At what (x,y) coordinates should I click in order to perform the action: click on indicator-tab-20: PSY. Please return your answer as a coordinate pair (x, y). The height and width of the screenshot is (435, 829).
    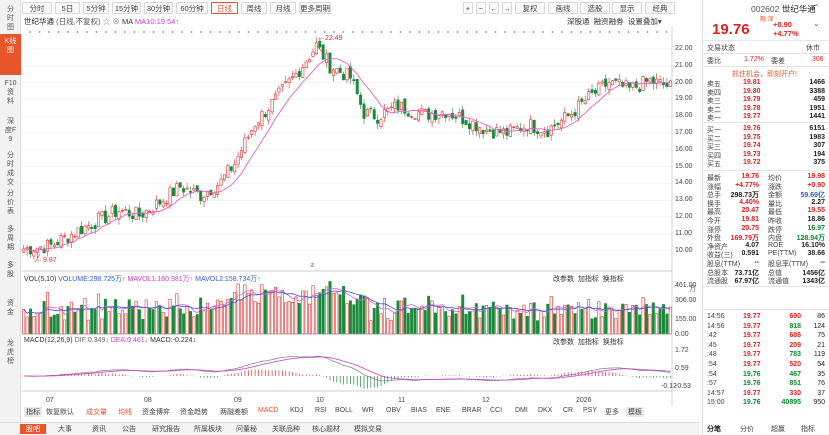
    Looking at the image, I should click on (590, 410).